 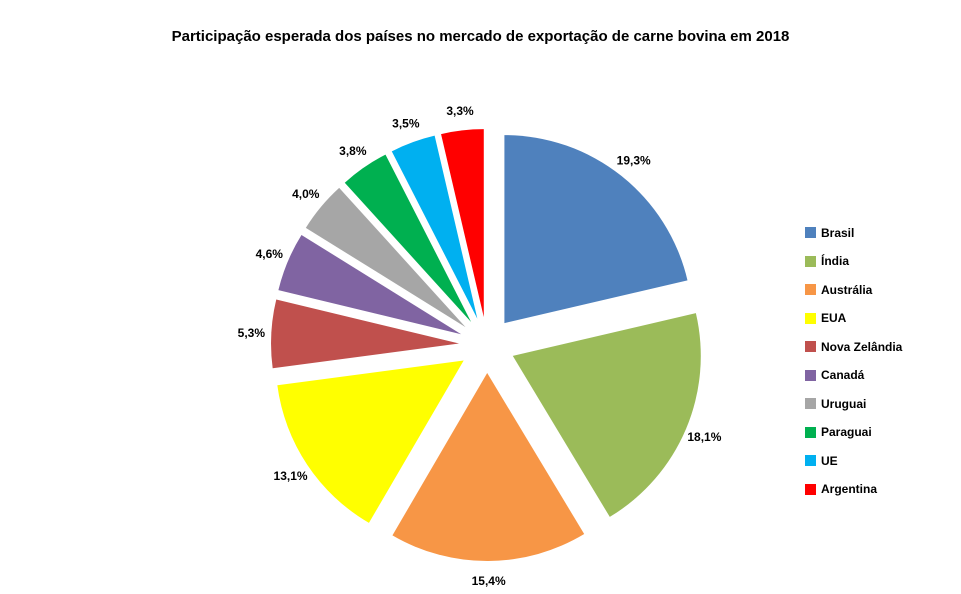 I want to click on legend-swatch-australia, so click(x=810, y=289).